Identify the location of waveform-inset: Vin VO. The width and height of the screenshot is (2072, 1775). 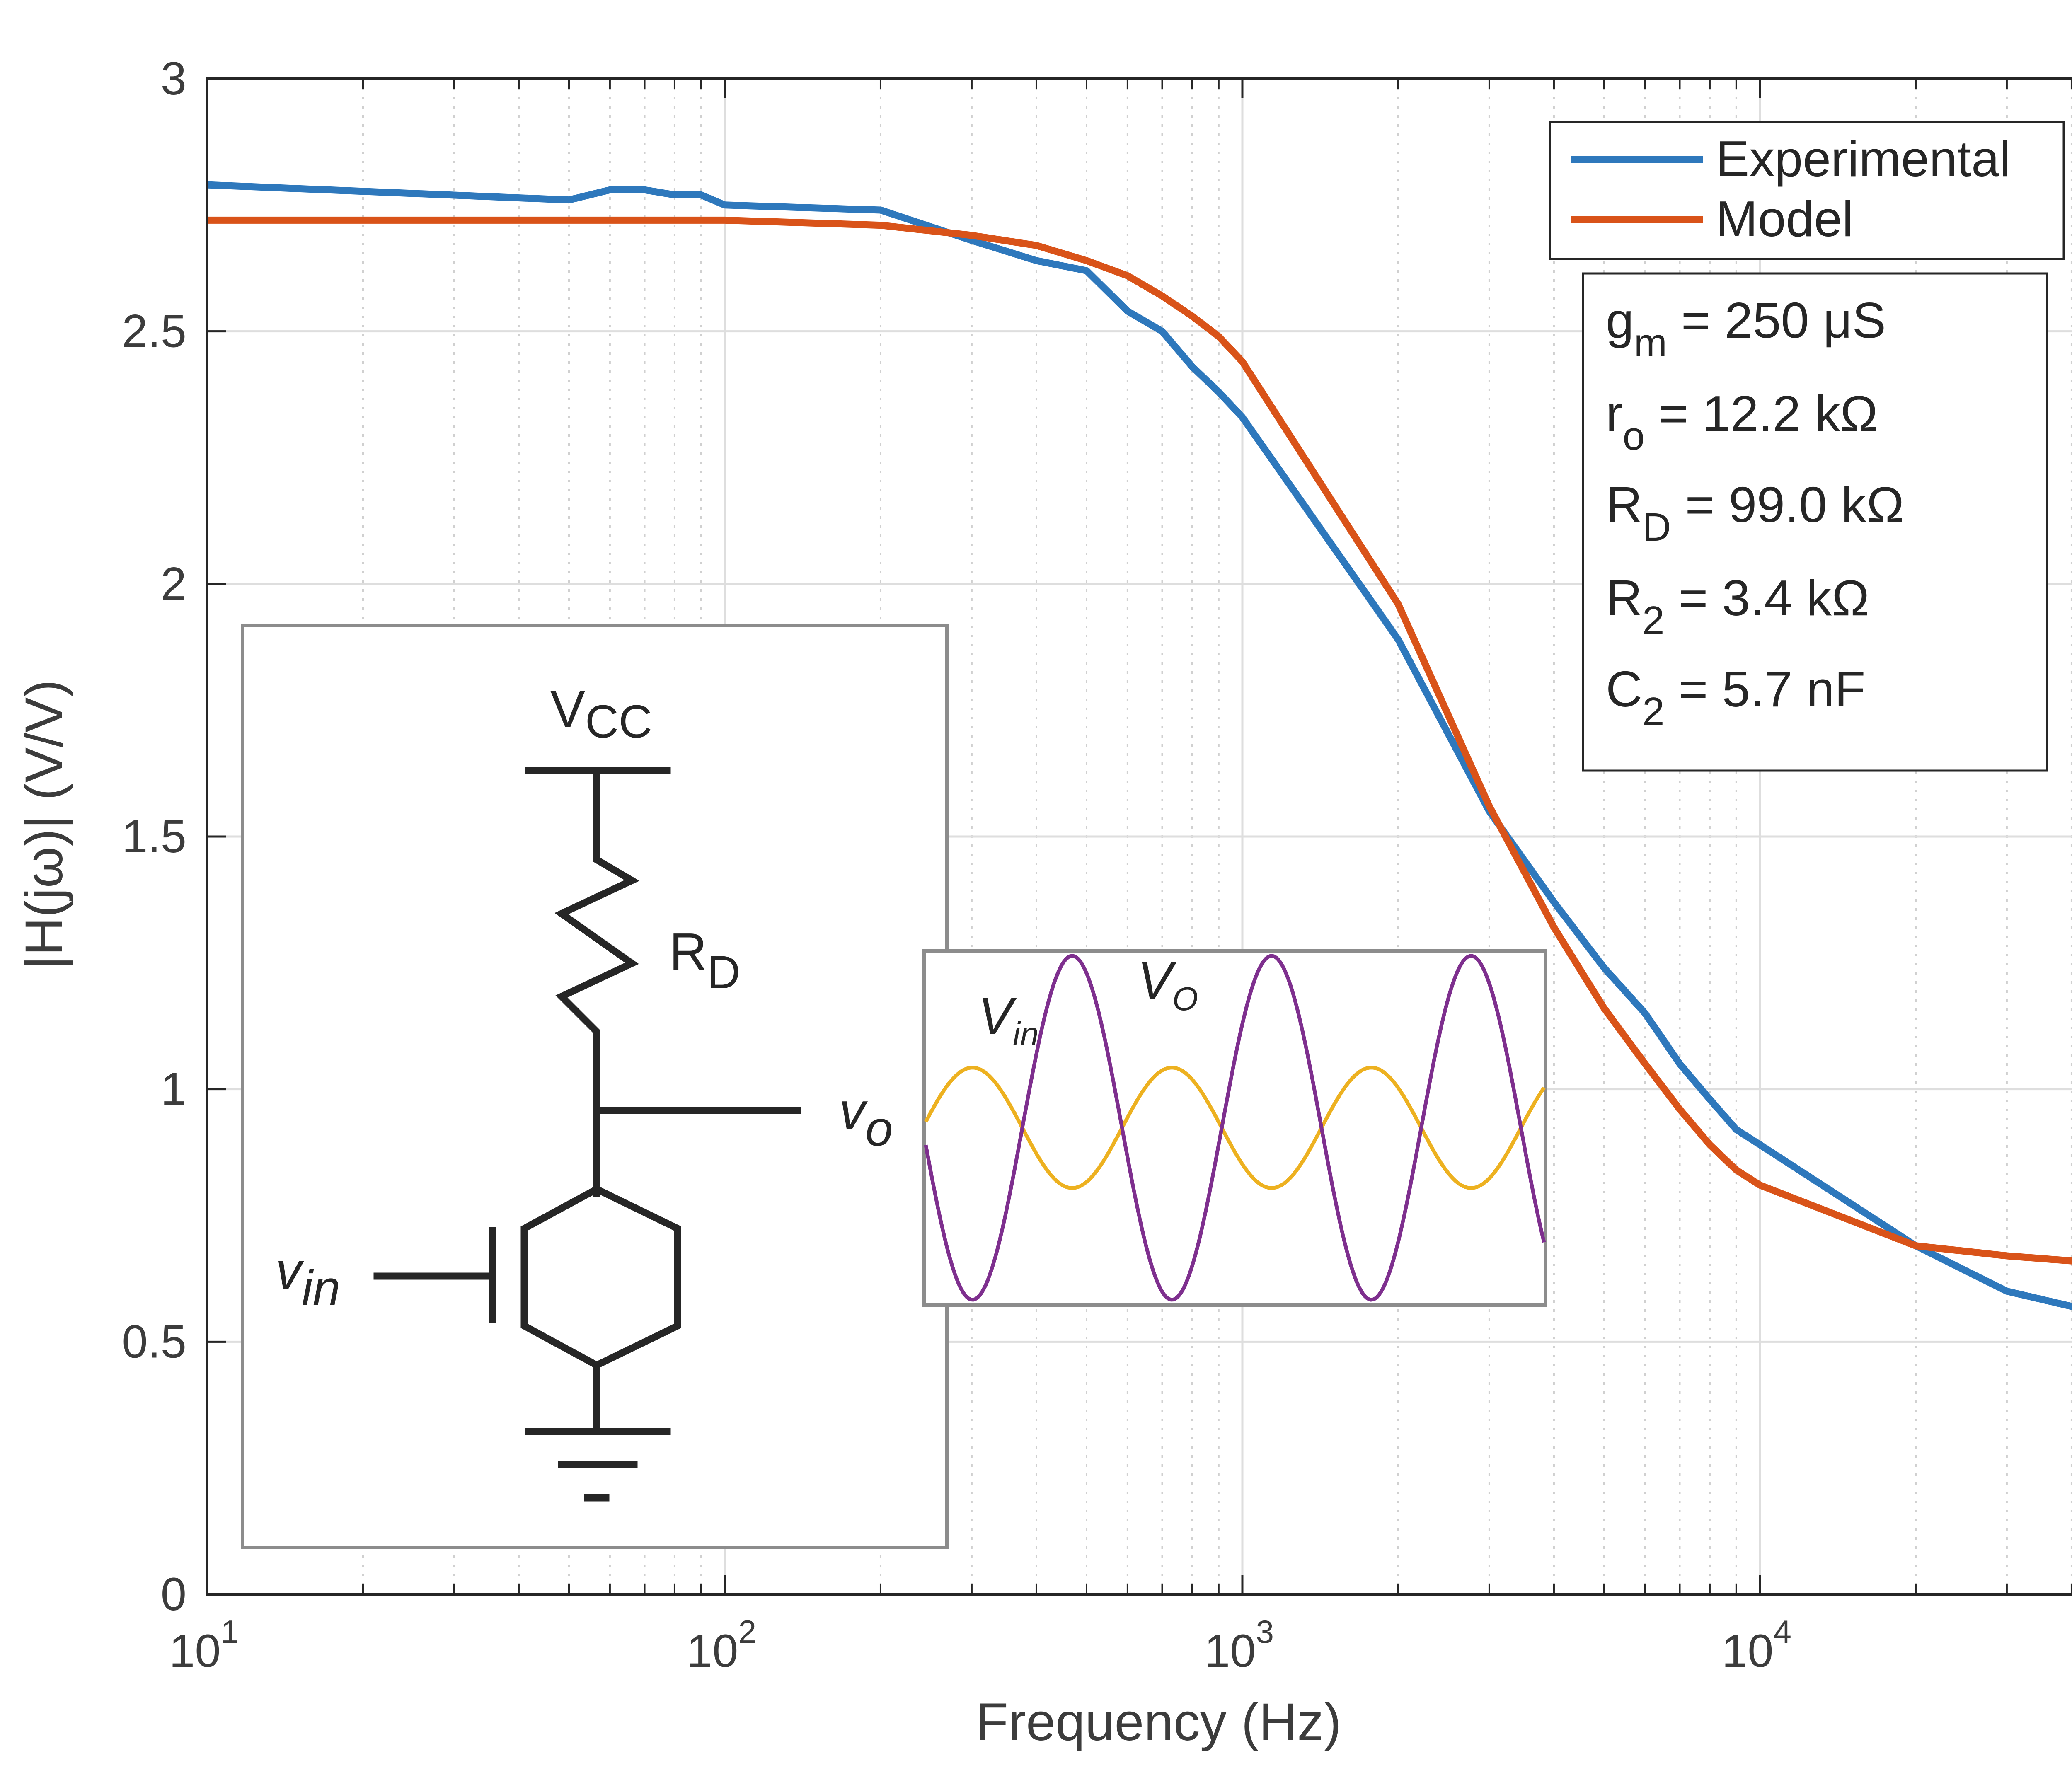
(1234, 1128).